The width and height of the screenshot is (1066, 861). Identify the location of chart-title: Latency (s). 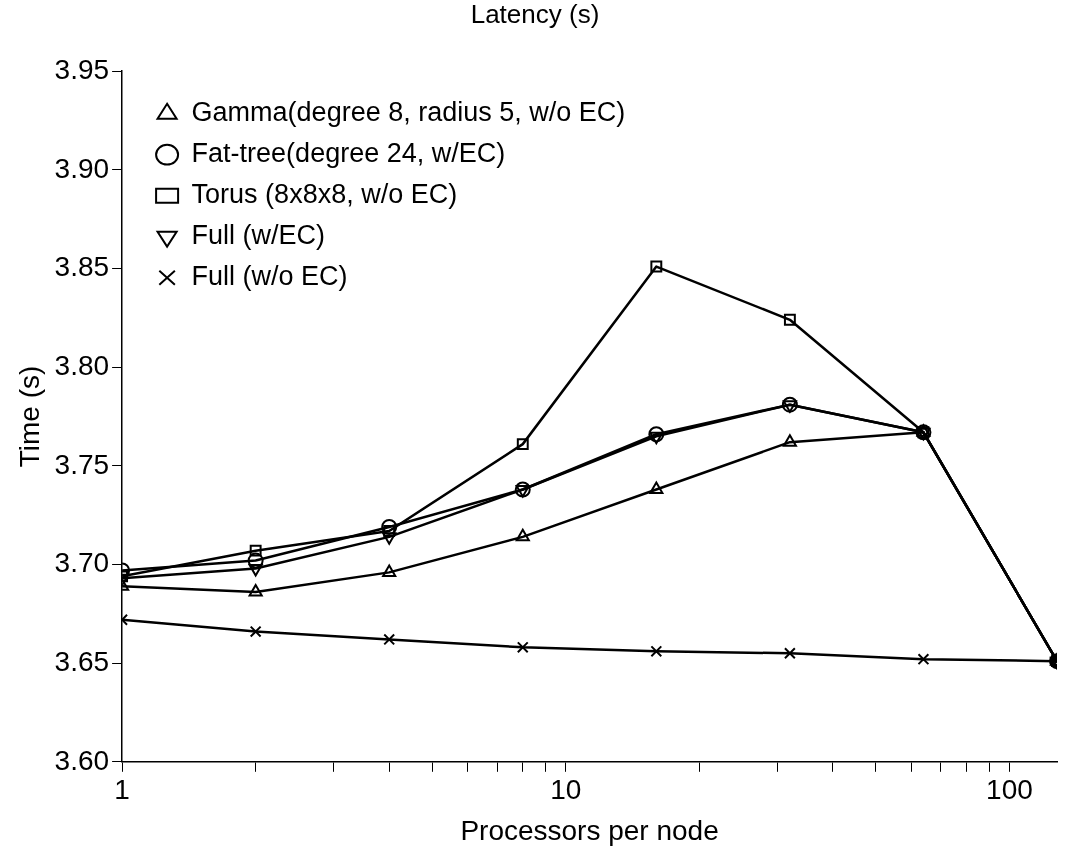
(535, 14).